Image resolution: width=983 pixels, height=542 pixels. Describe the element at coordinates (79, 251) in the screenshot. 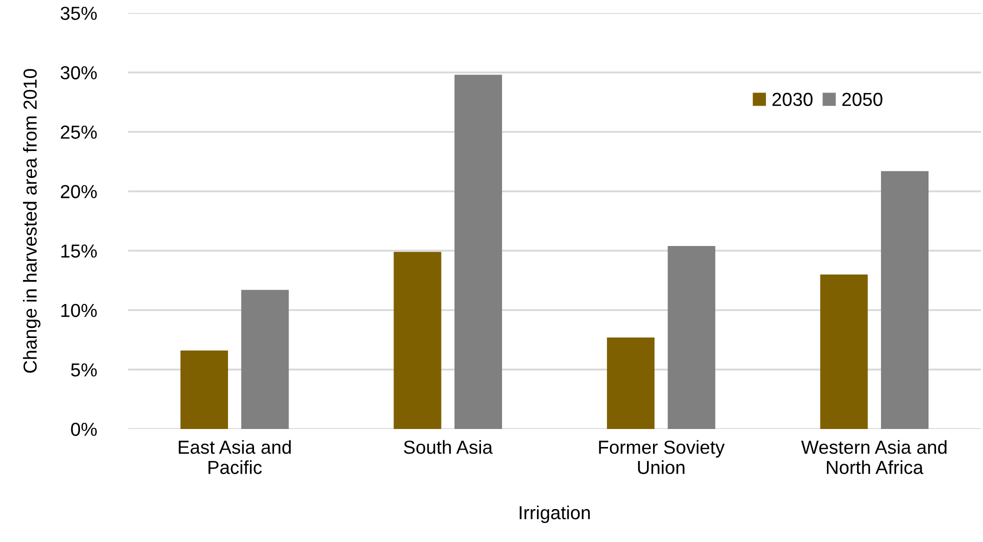

I see `y-tick-label: 15%` at that location.